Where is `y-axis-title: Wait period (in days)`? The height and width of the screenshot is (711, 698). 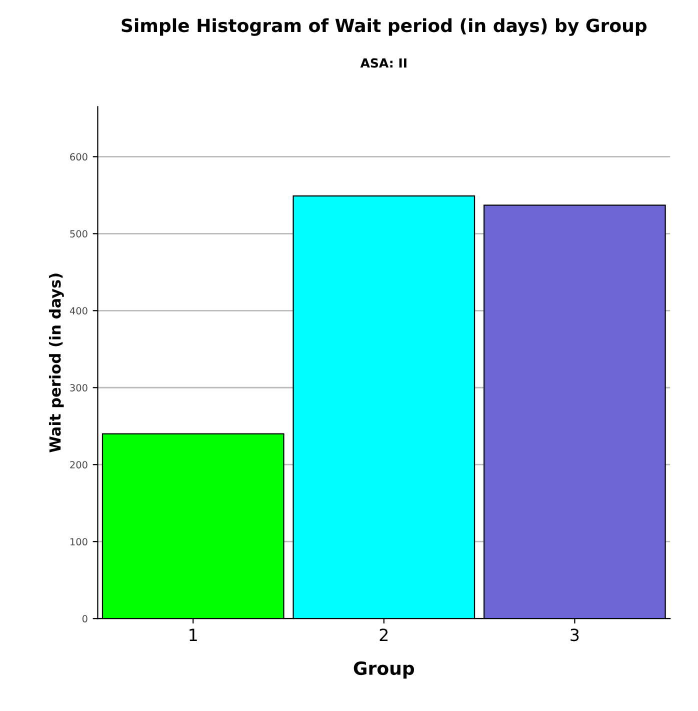
y-axis-title: Wait period (in days) is located at coordinates (56, 363).